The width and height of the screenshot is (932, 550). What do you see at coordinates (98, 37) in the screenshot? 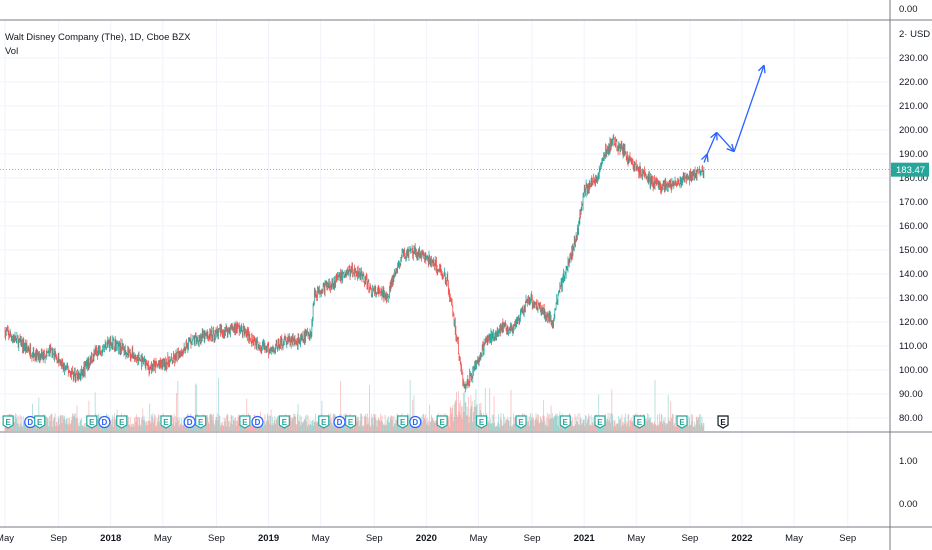
I see `symbol-title: Walt Disney Company (The), 1D, Cboe BZX` at bounding box center [98, 37].